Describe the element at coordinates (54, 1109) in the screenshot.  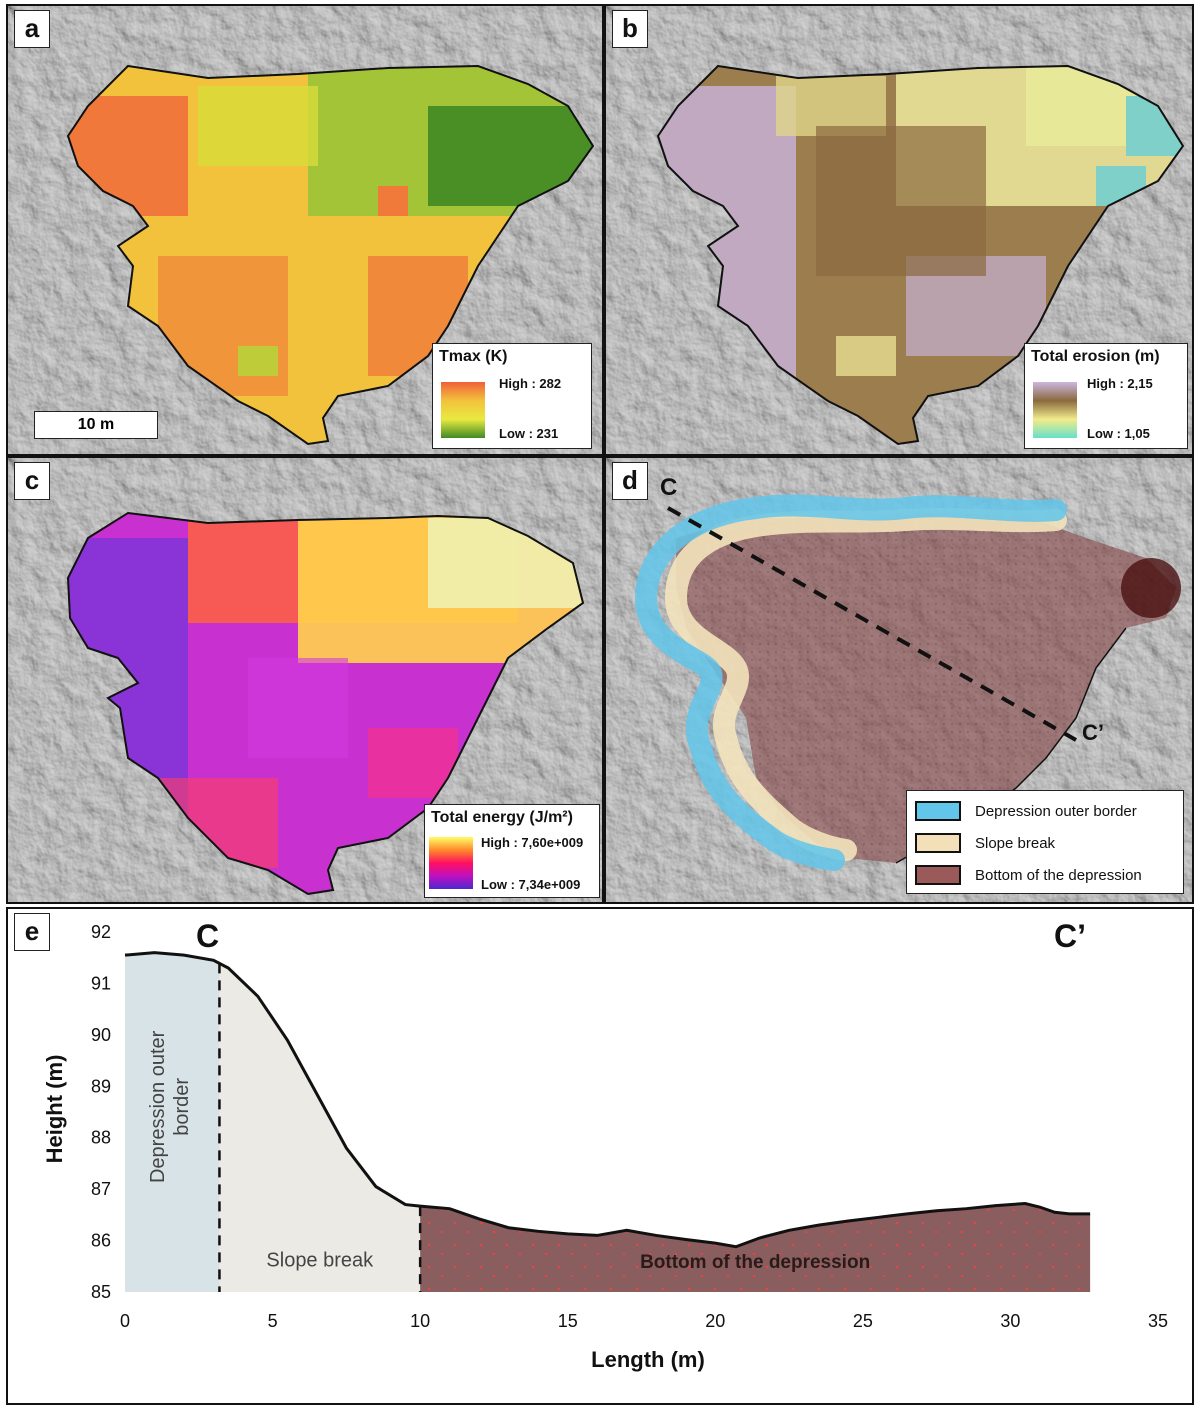
I see `y-axis-label: Height (m)` at that location.